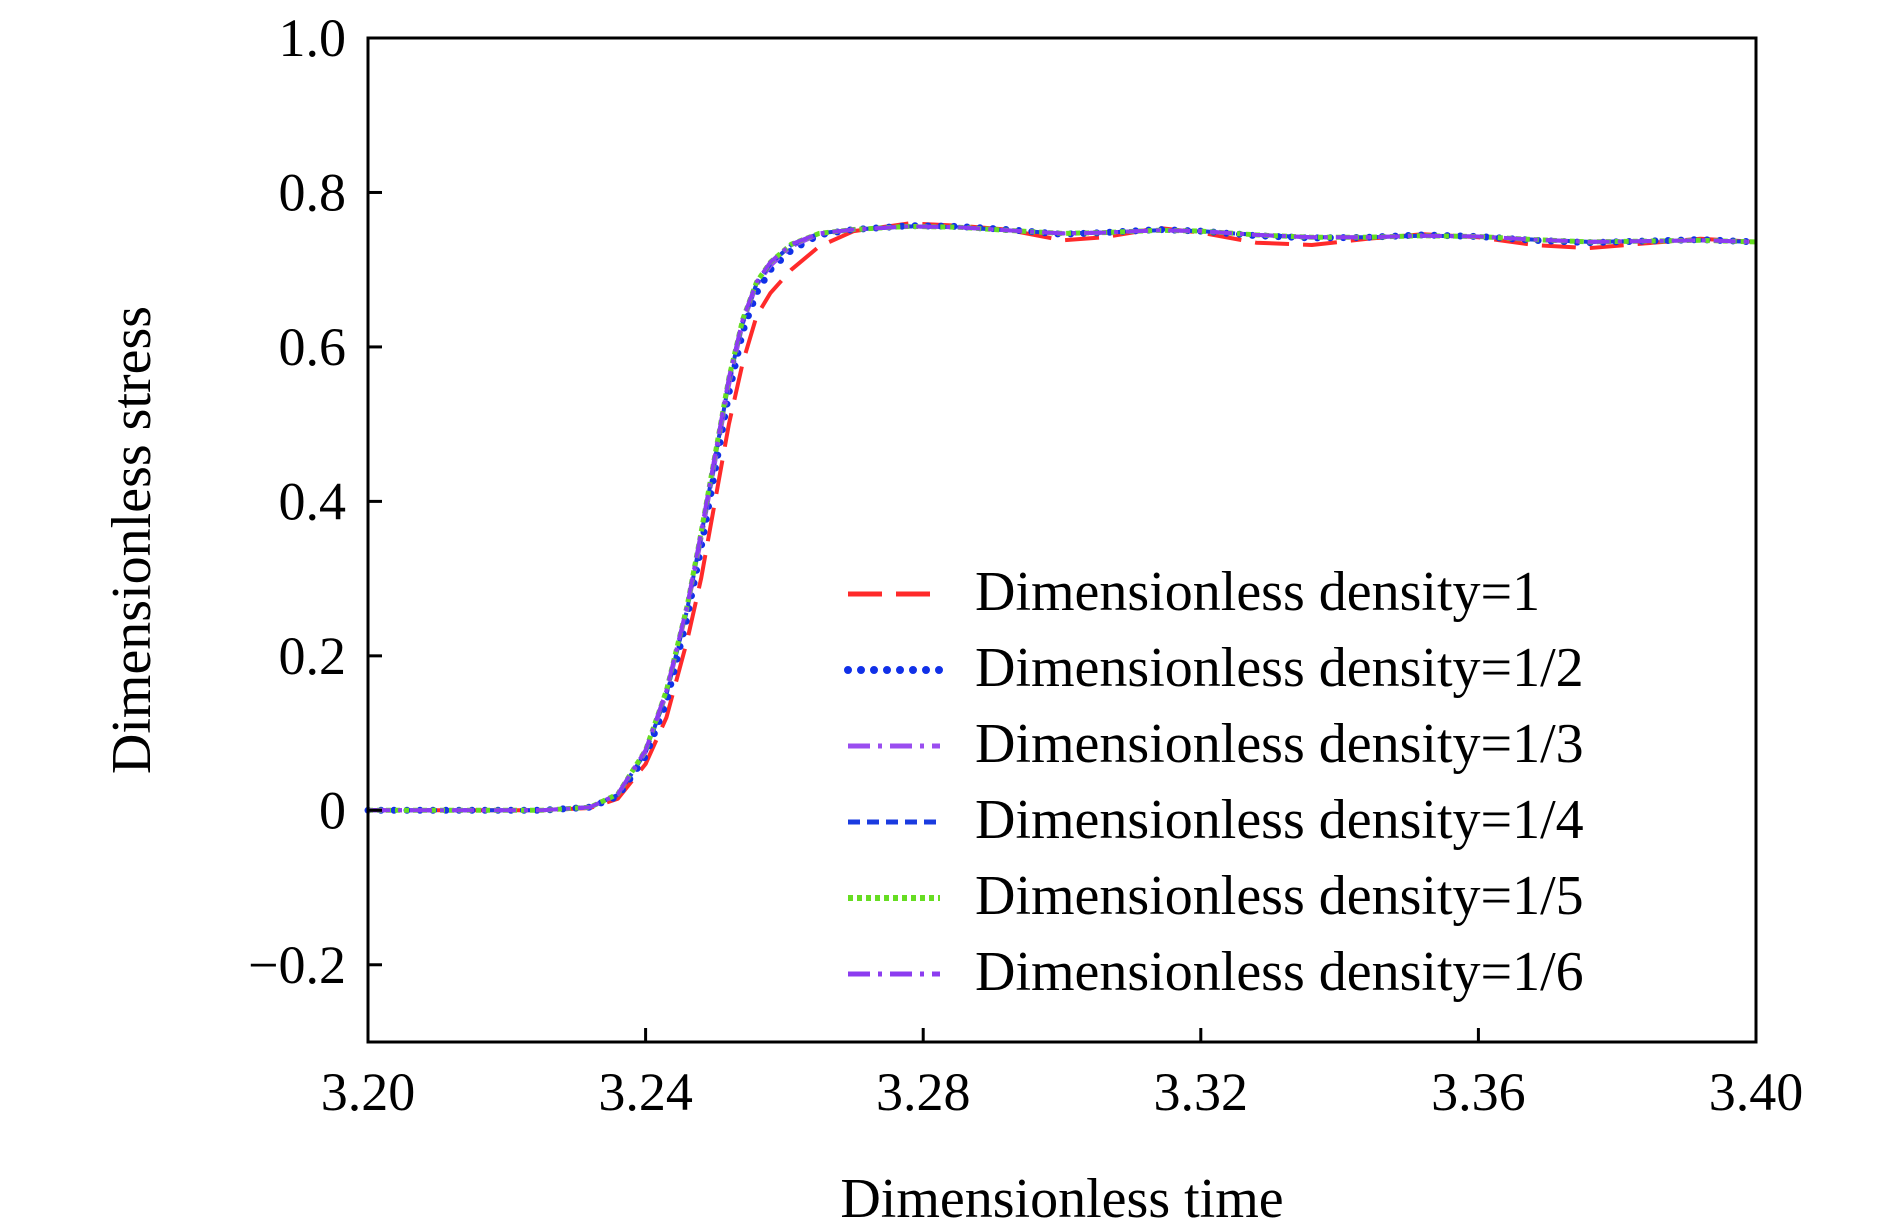 This screenshot has height=1222, width=1890. Describe the element at coordinates (313, 347) in the screenshot. I see `y-tick-label: 0.6` at that location.